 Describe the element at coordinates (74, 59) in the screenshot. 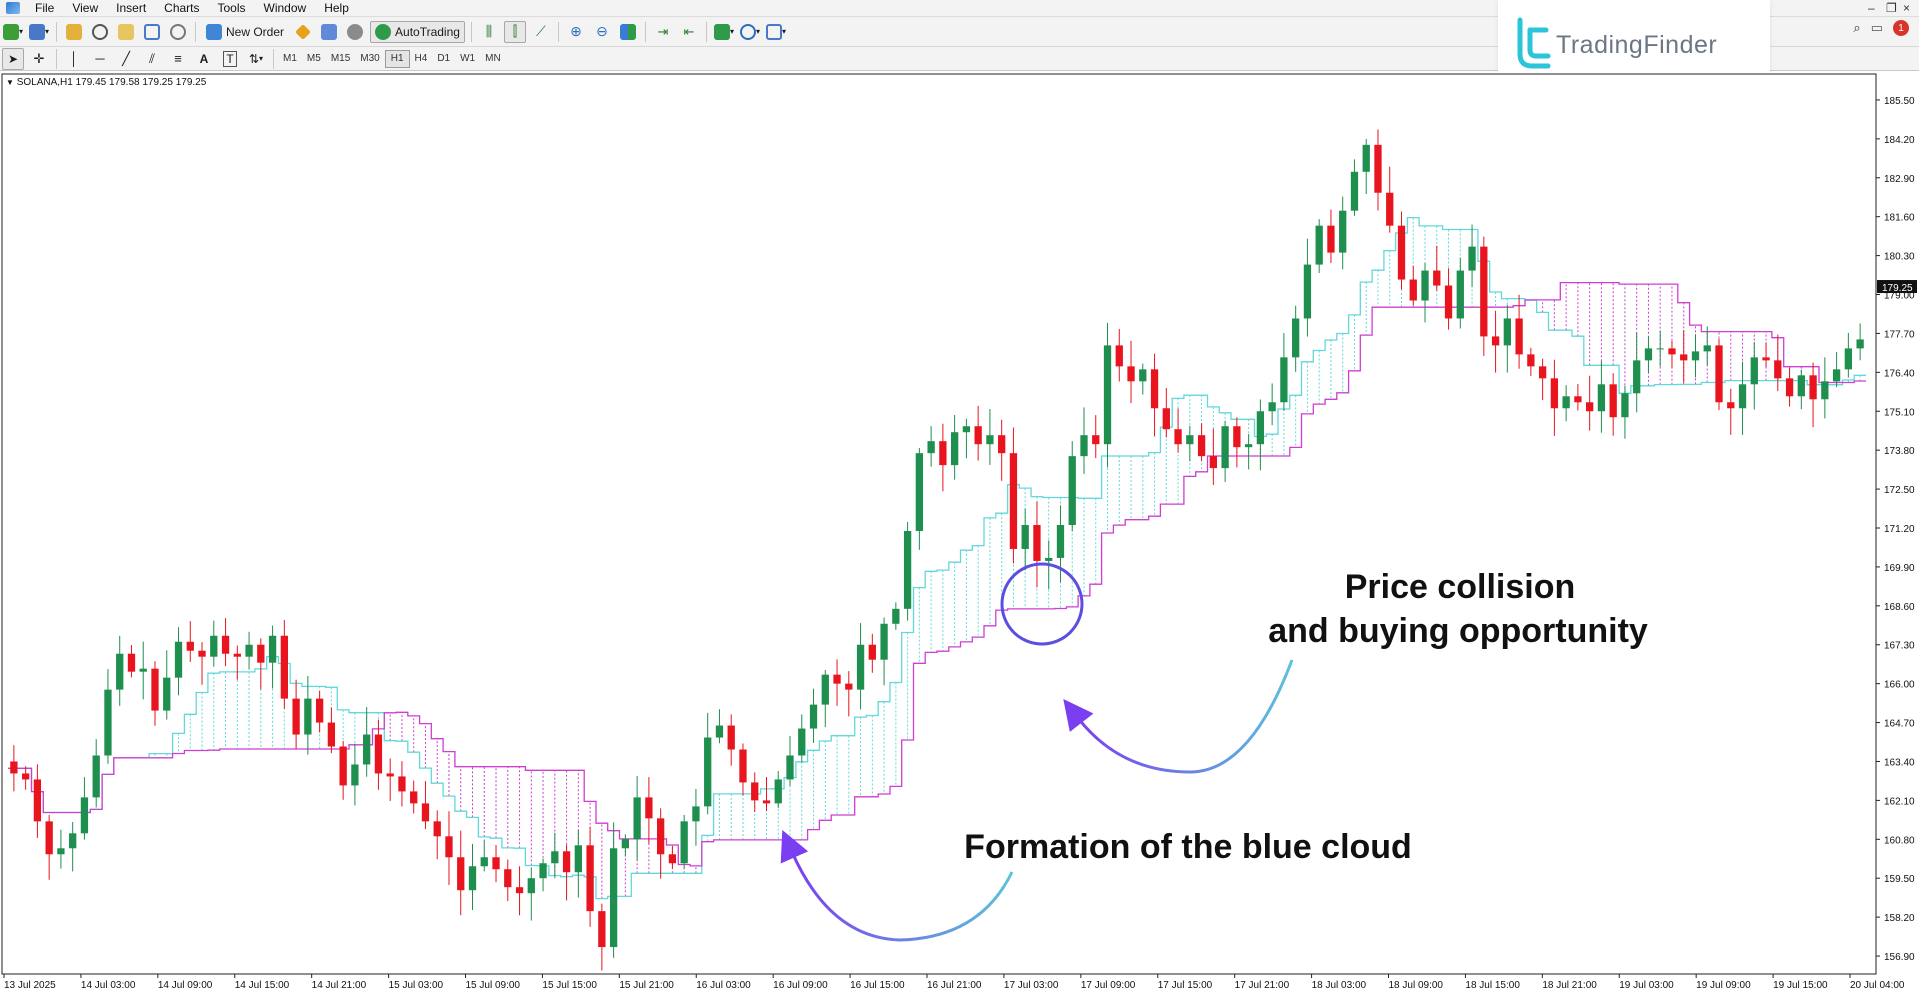

I see `vertical-line-button: │` at that location.